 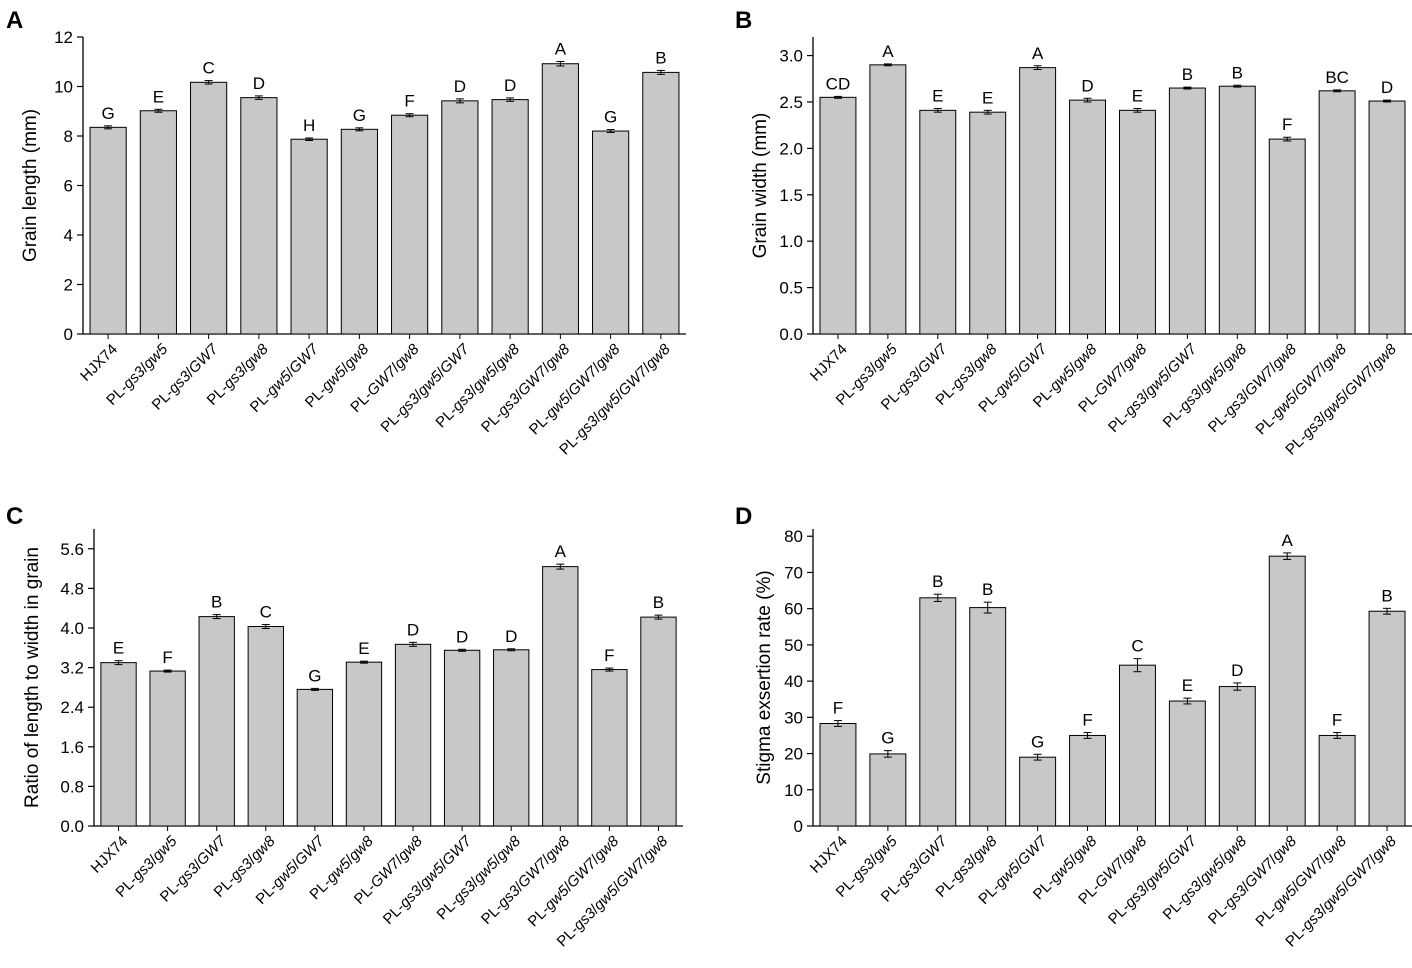 What do you see at coordinates (764, 677) in the screenshot?
I see `y-axis-title: Stigma exsertion rate (%)` at bounding box center [764, 677].